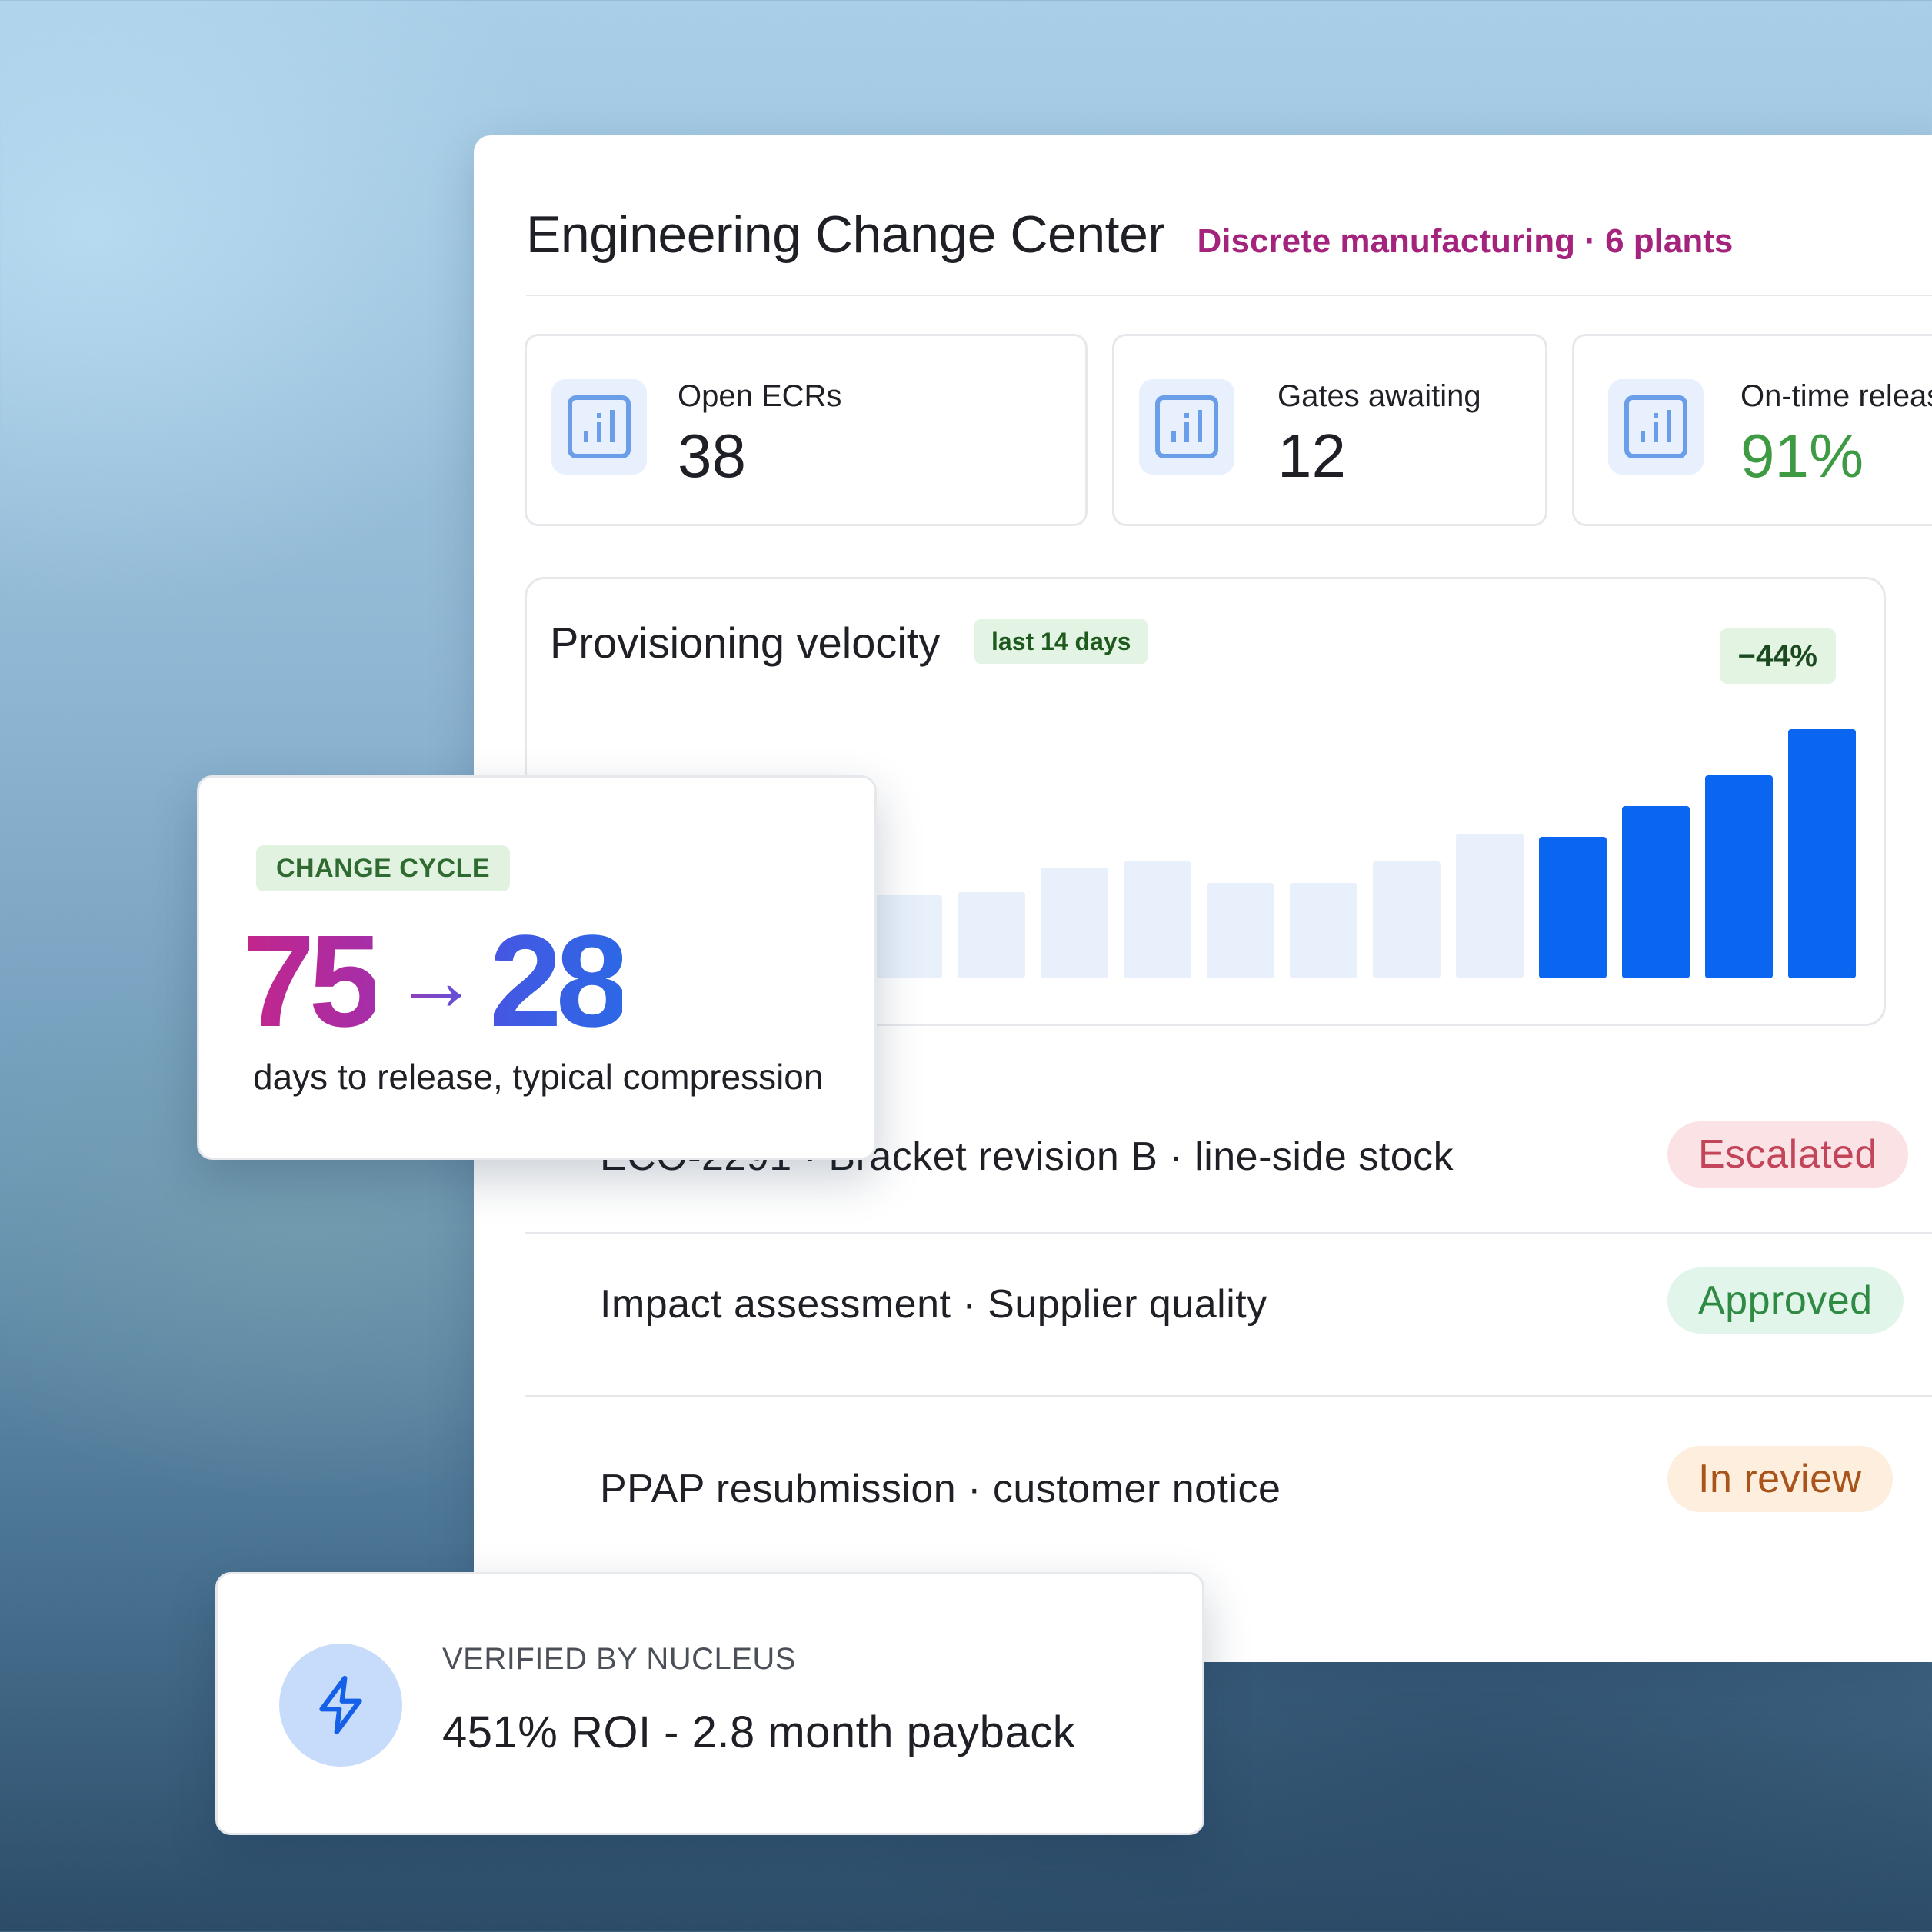 The image size is (1932, 1932). Describe the element at coordinates (759, 1732) in the screenshot. I see `roi-value: 451% ROI - 2.8 month payback` at that location.